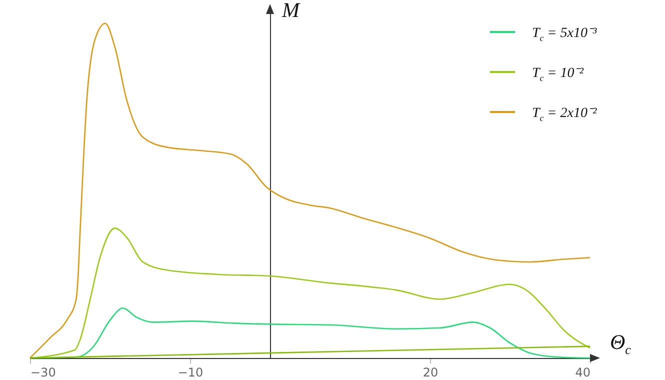  Describe the element at coordinates (564, 33) in the screenshot. I see `legend-label: T$_{c}$ = 5x10⁻³` at that location.